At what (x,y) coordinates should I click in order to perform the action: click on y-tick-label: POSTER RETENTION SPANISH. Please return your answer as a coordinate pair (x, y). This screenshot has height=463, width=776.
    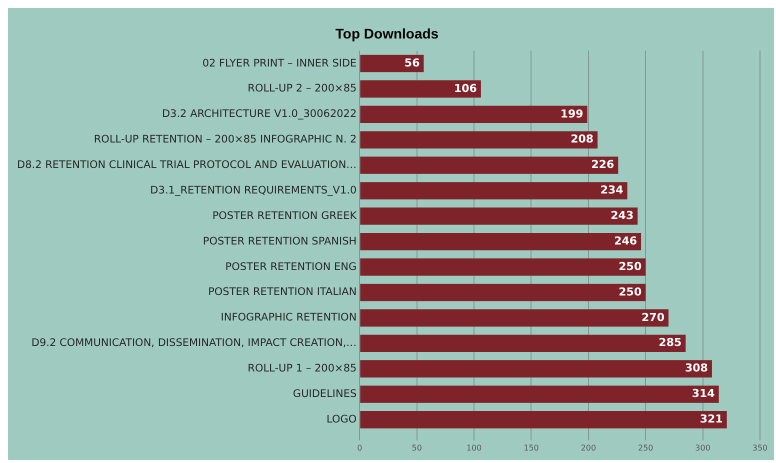
    Looking at the image, I should click on (279, 241).